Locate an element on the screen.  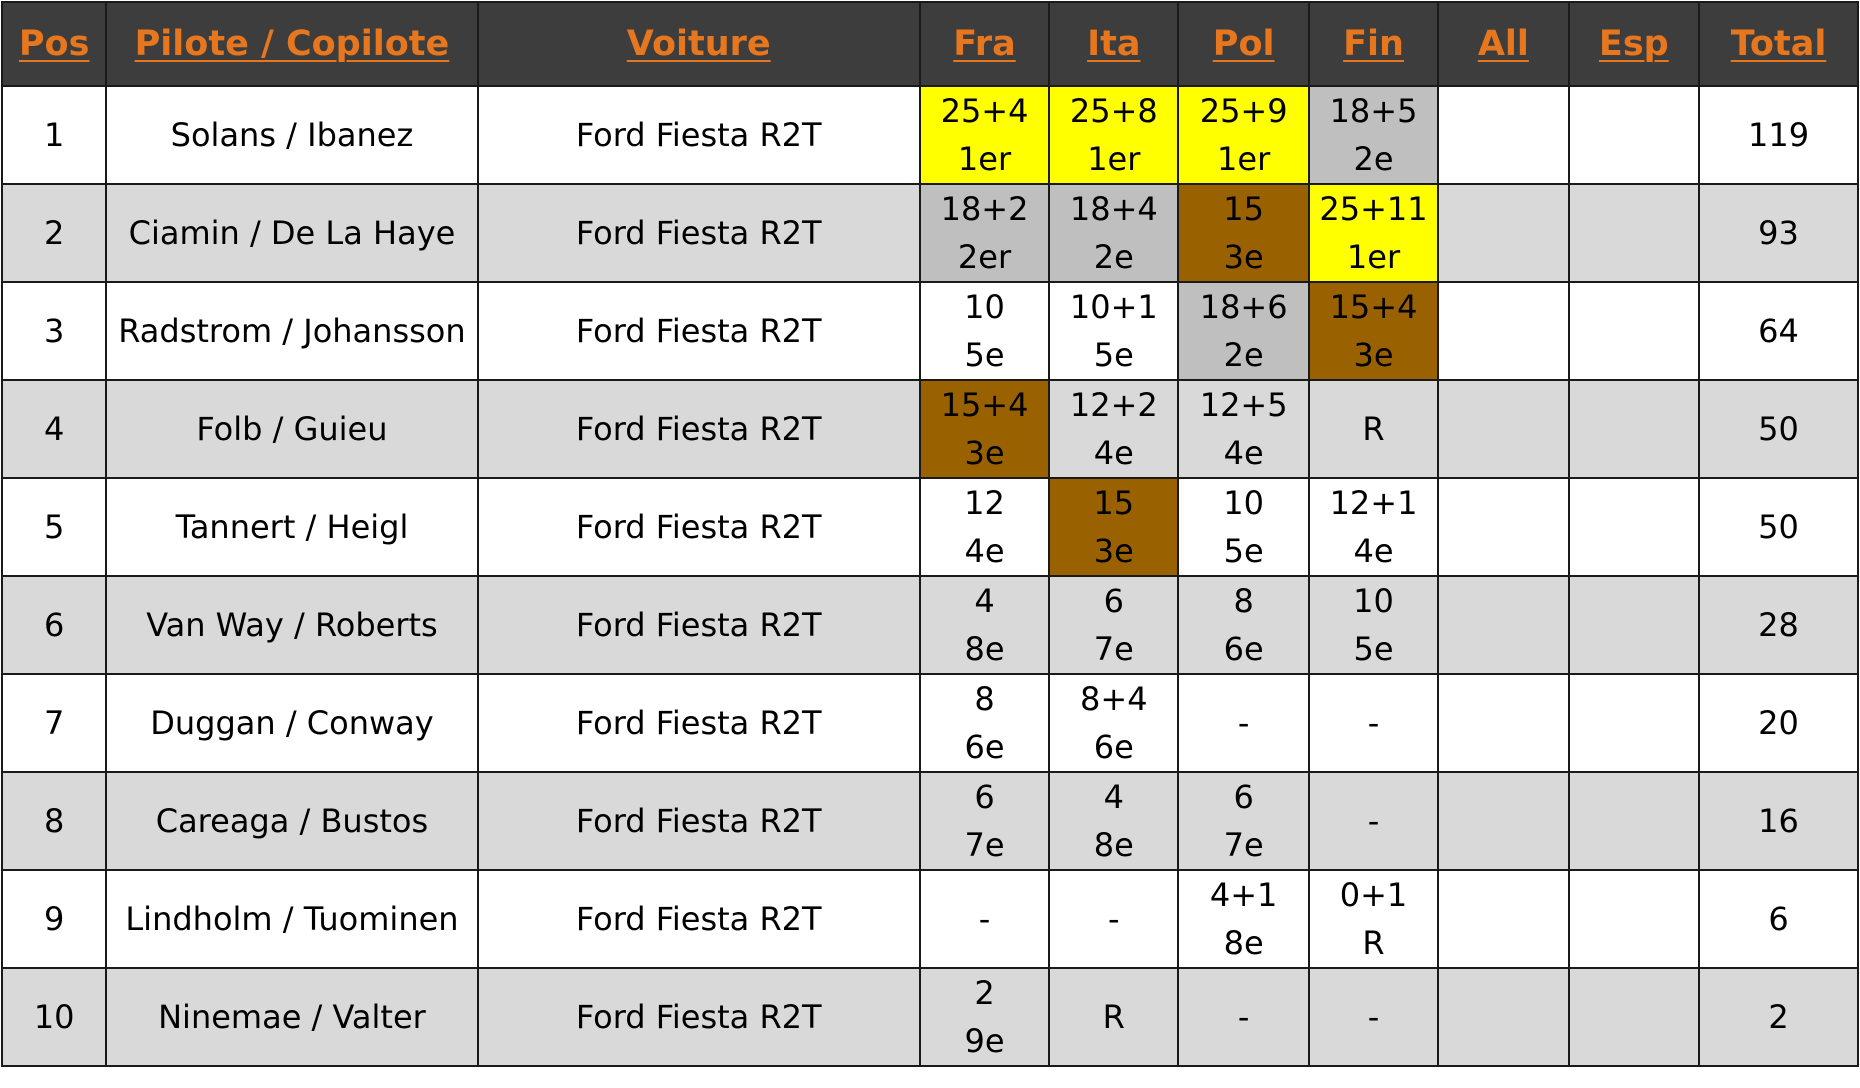
event-result-cell: 6 7e is located at coordinates (1114, 625).